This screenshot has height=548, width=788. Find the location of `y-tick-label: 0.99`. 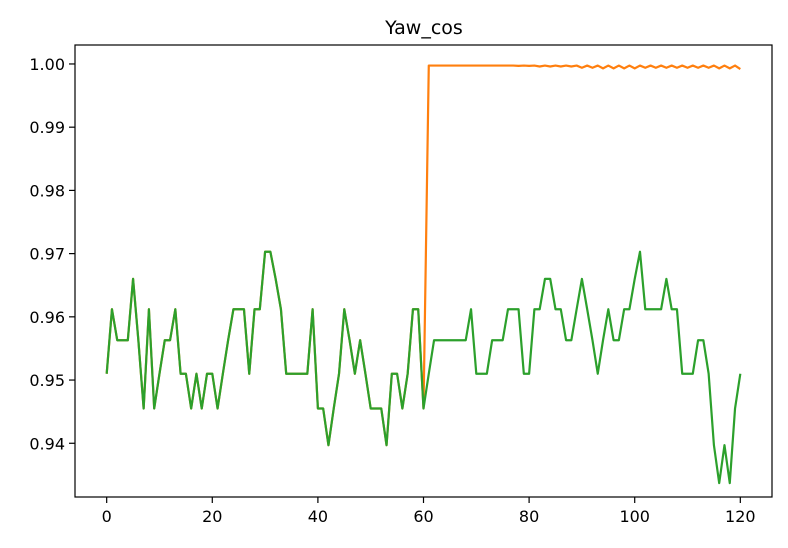

y-tick-label: 0.99 is located at coordinates (47, 127).